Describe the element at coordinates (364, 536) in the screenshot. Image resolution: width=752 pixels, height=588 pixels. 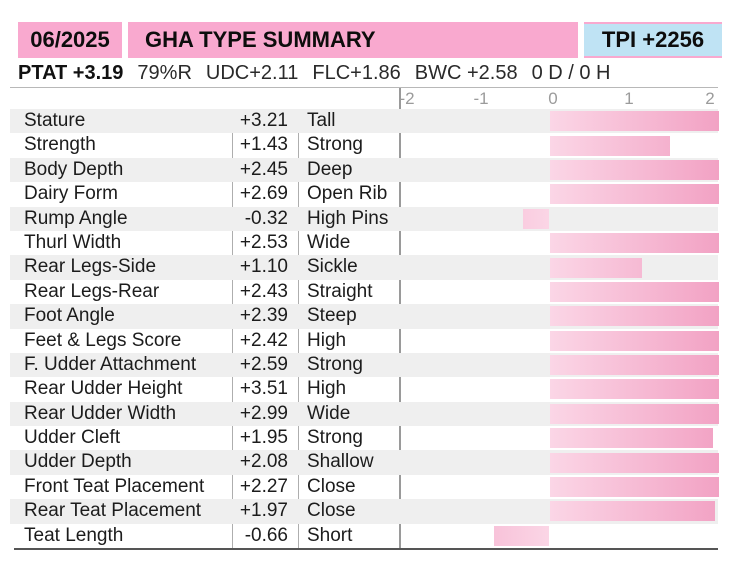
I see `table-row: Teat Length -0.66 Short` at that location.